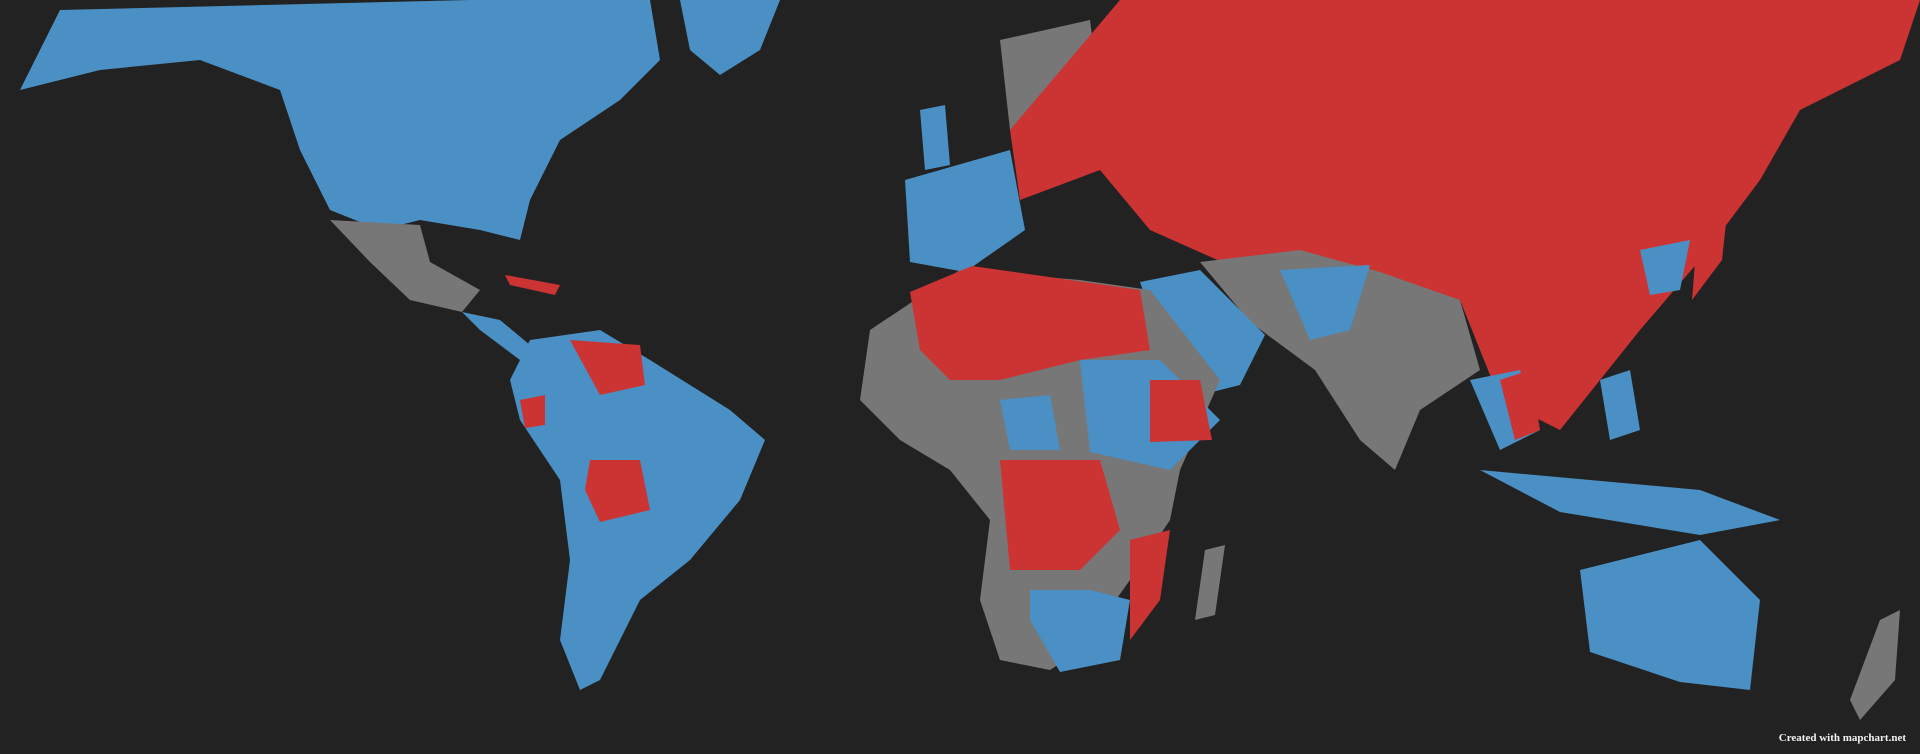  Describe the element at coordinates (617, 491) in the screenshot. I see `region-bolivia` at that location.